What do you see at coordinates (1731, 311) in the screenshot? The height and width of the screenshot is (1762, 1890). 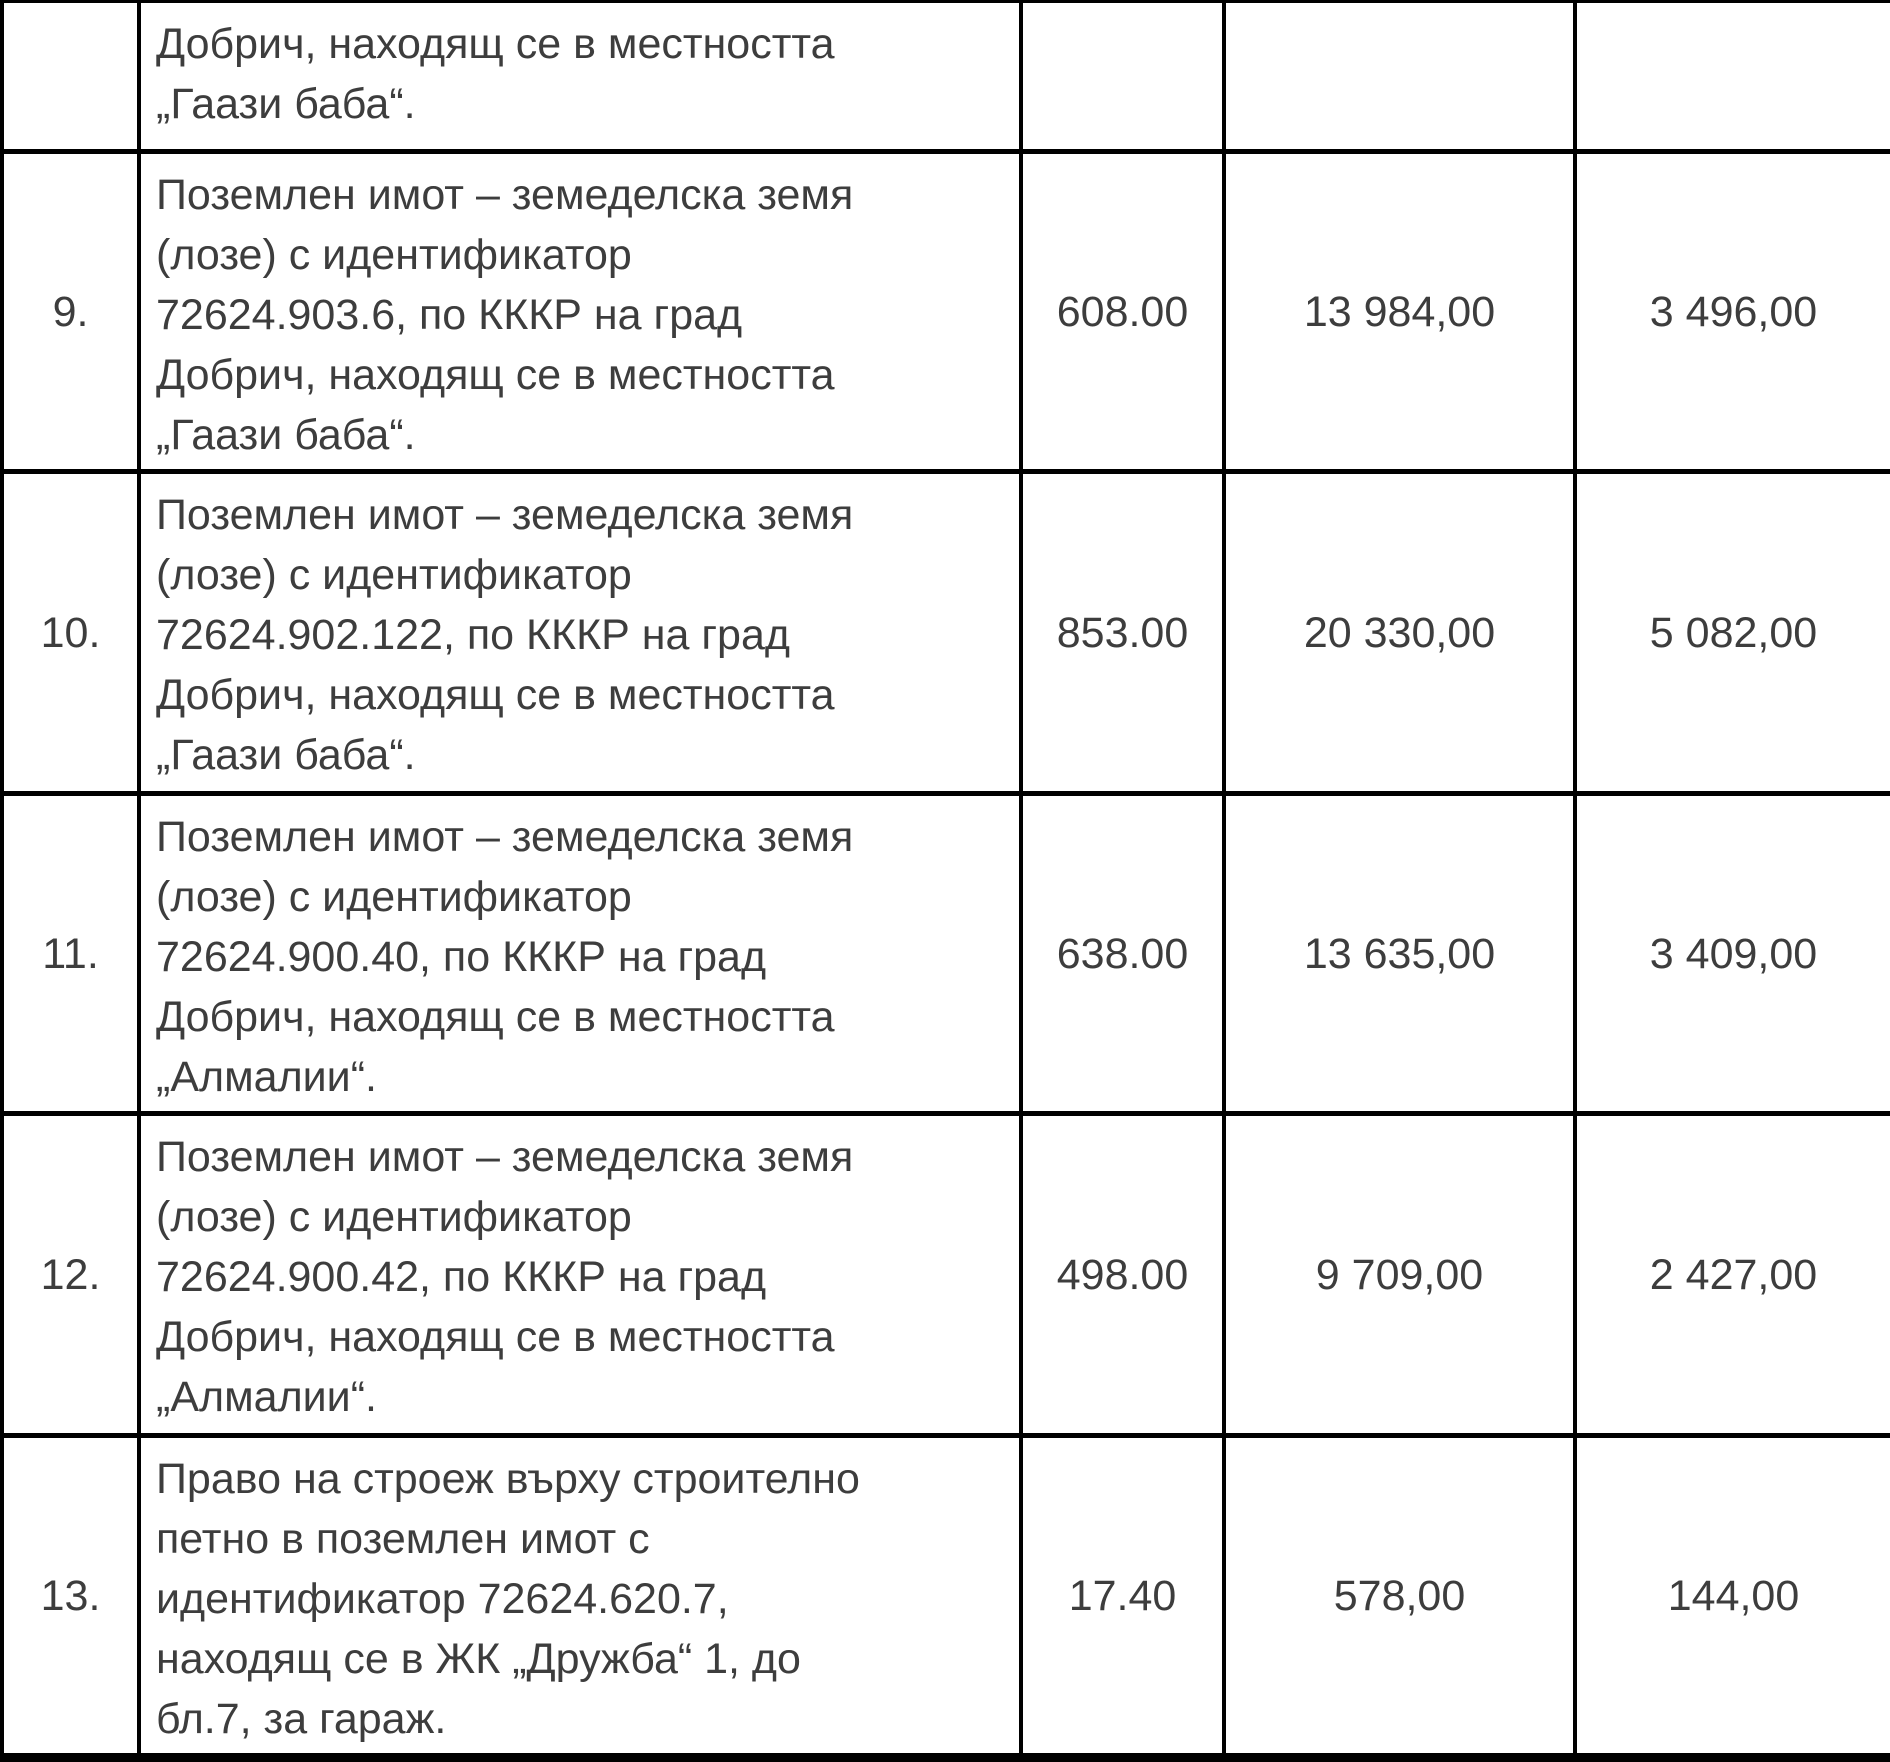 I see `value3-cell: 3 496,00` at bounding box center [1731, 311].